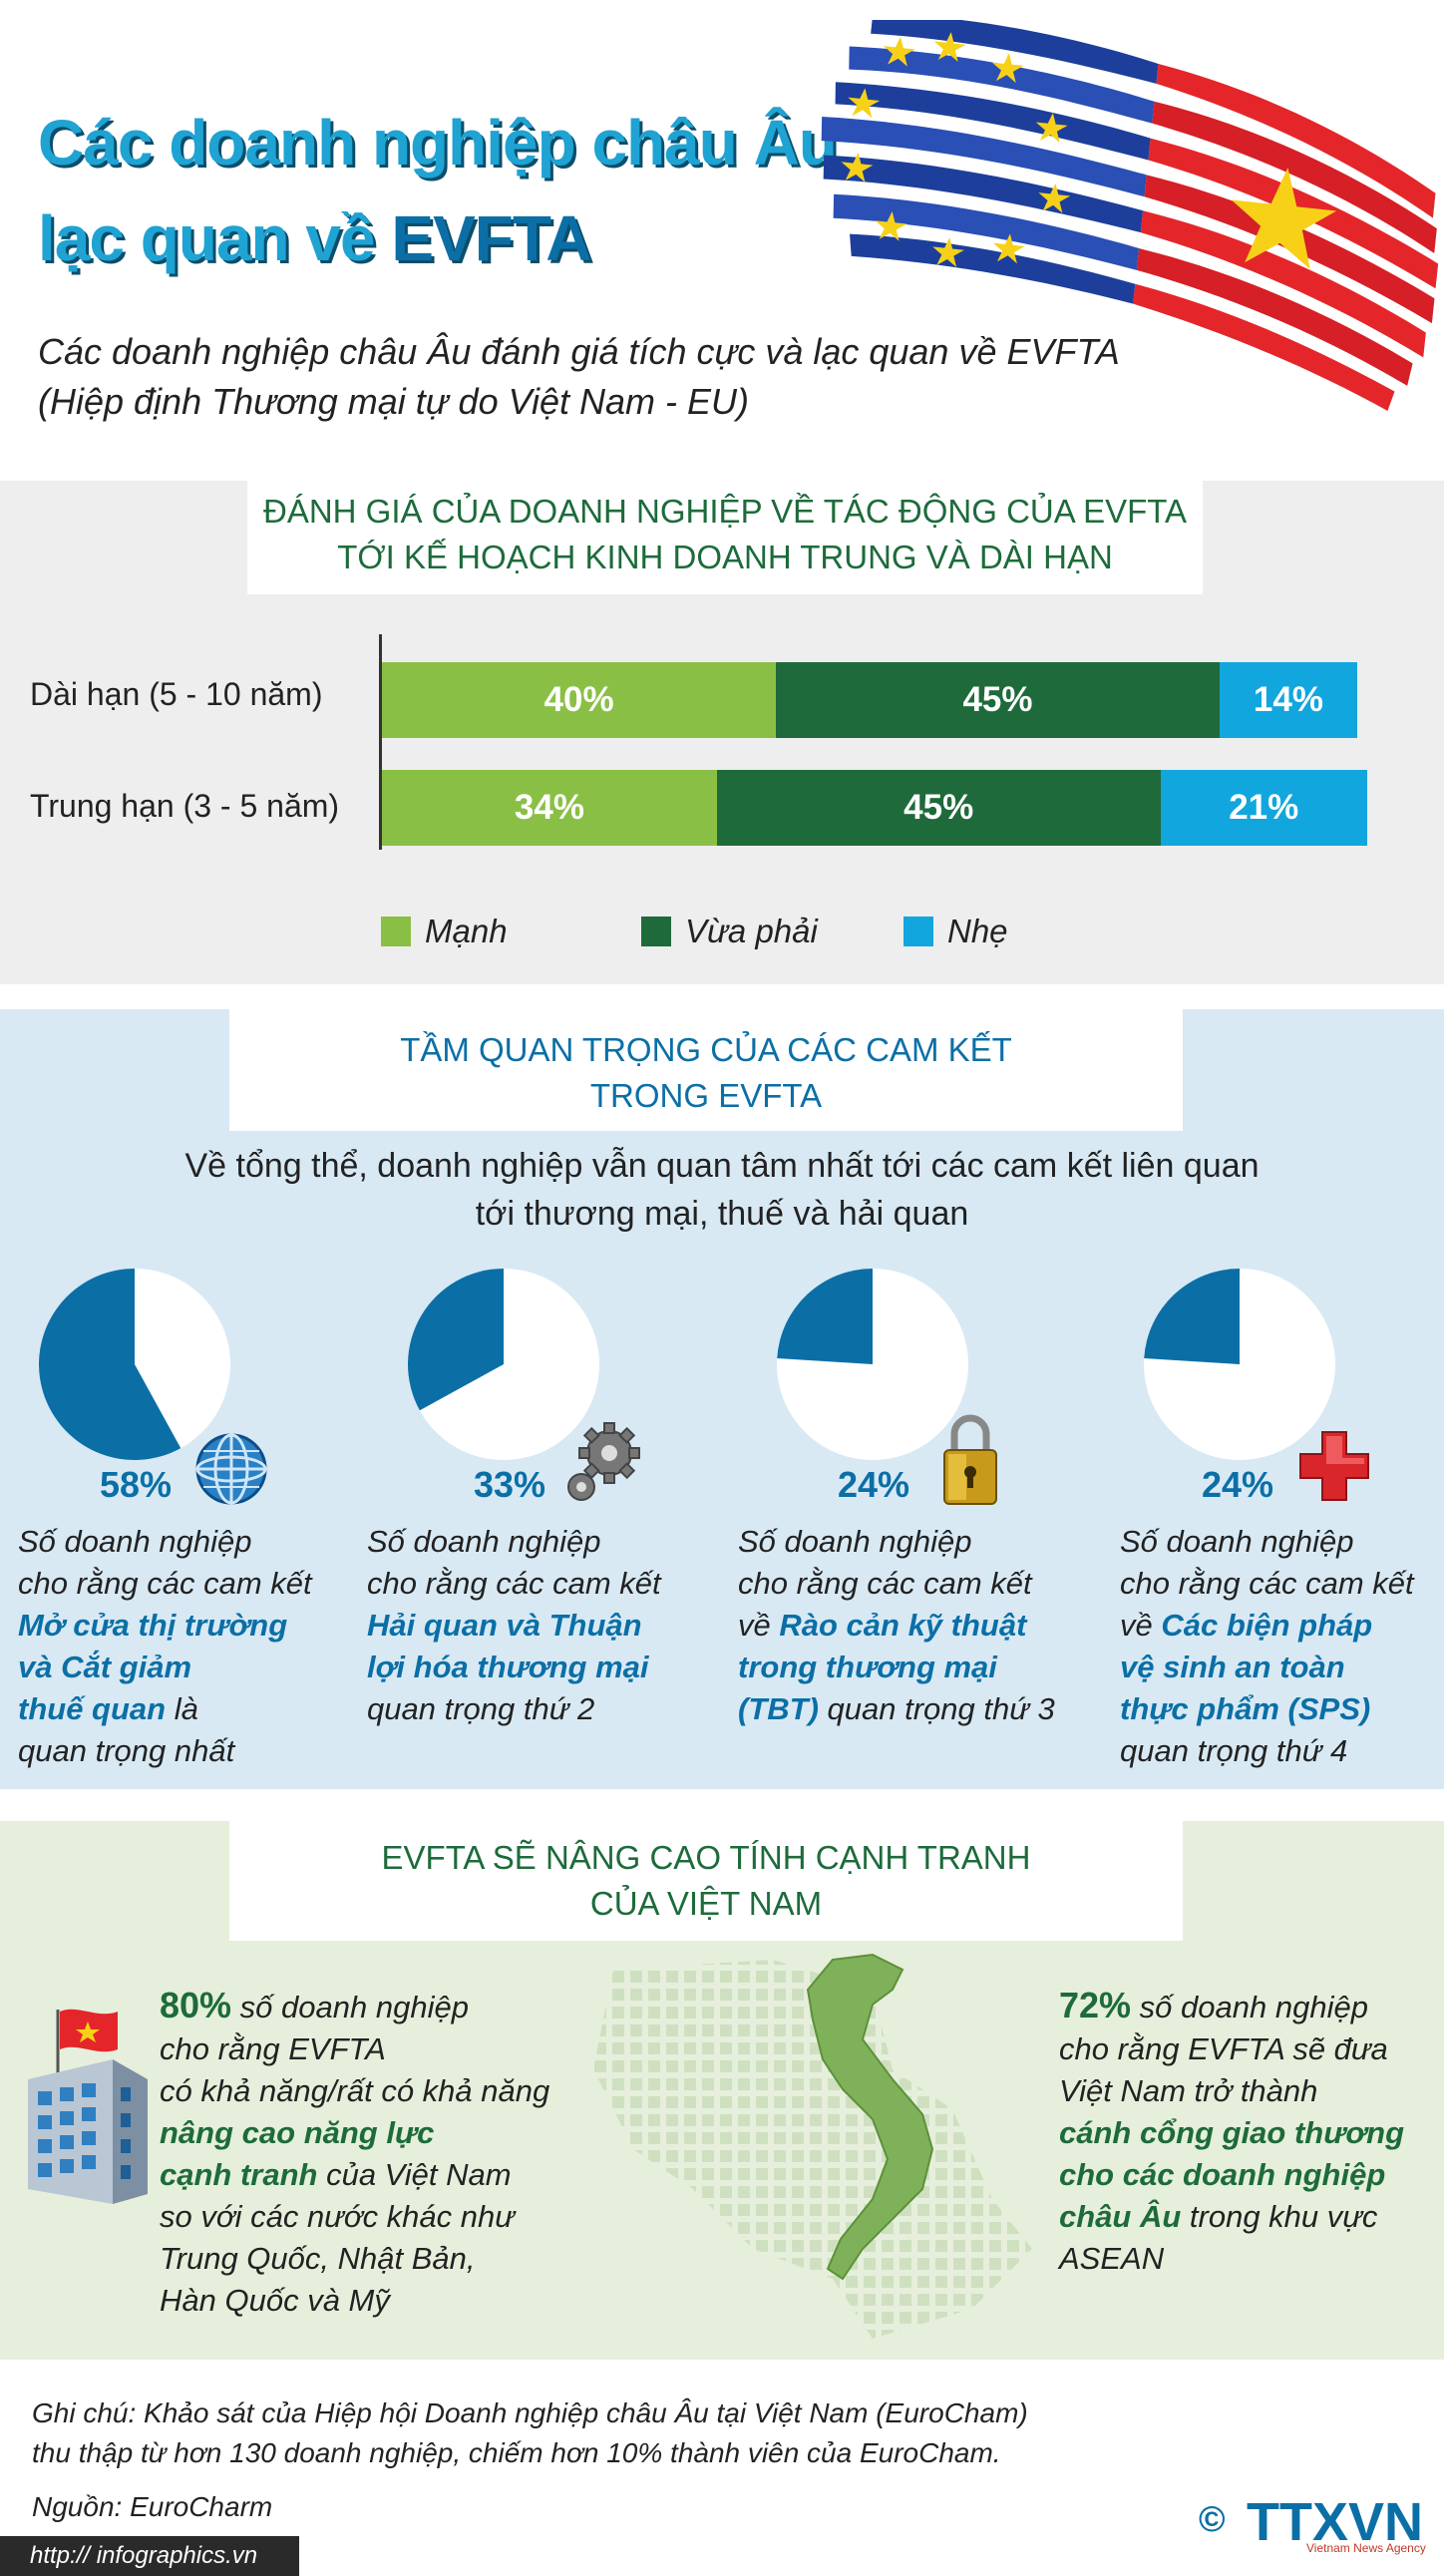  What do you see at coordinates (955, 932) in the screenshot?
I see `legend-item-light: Nhẹ` at bounding box center [955, 932].